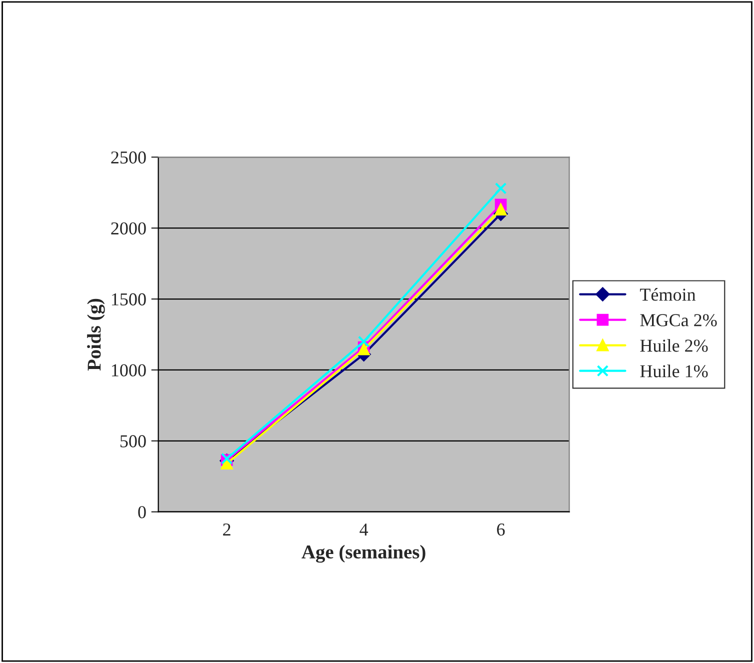  What do you see at coordinates (129, 299) in the screenshot?
I see `y-tick-label: 1500` at bounding box center [129, 299].